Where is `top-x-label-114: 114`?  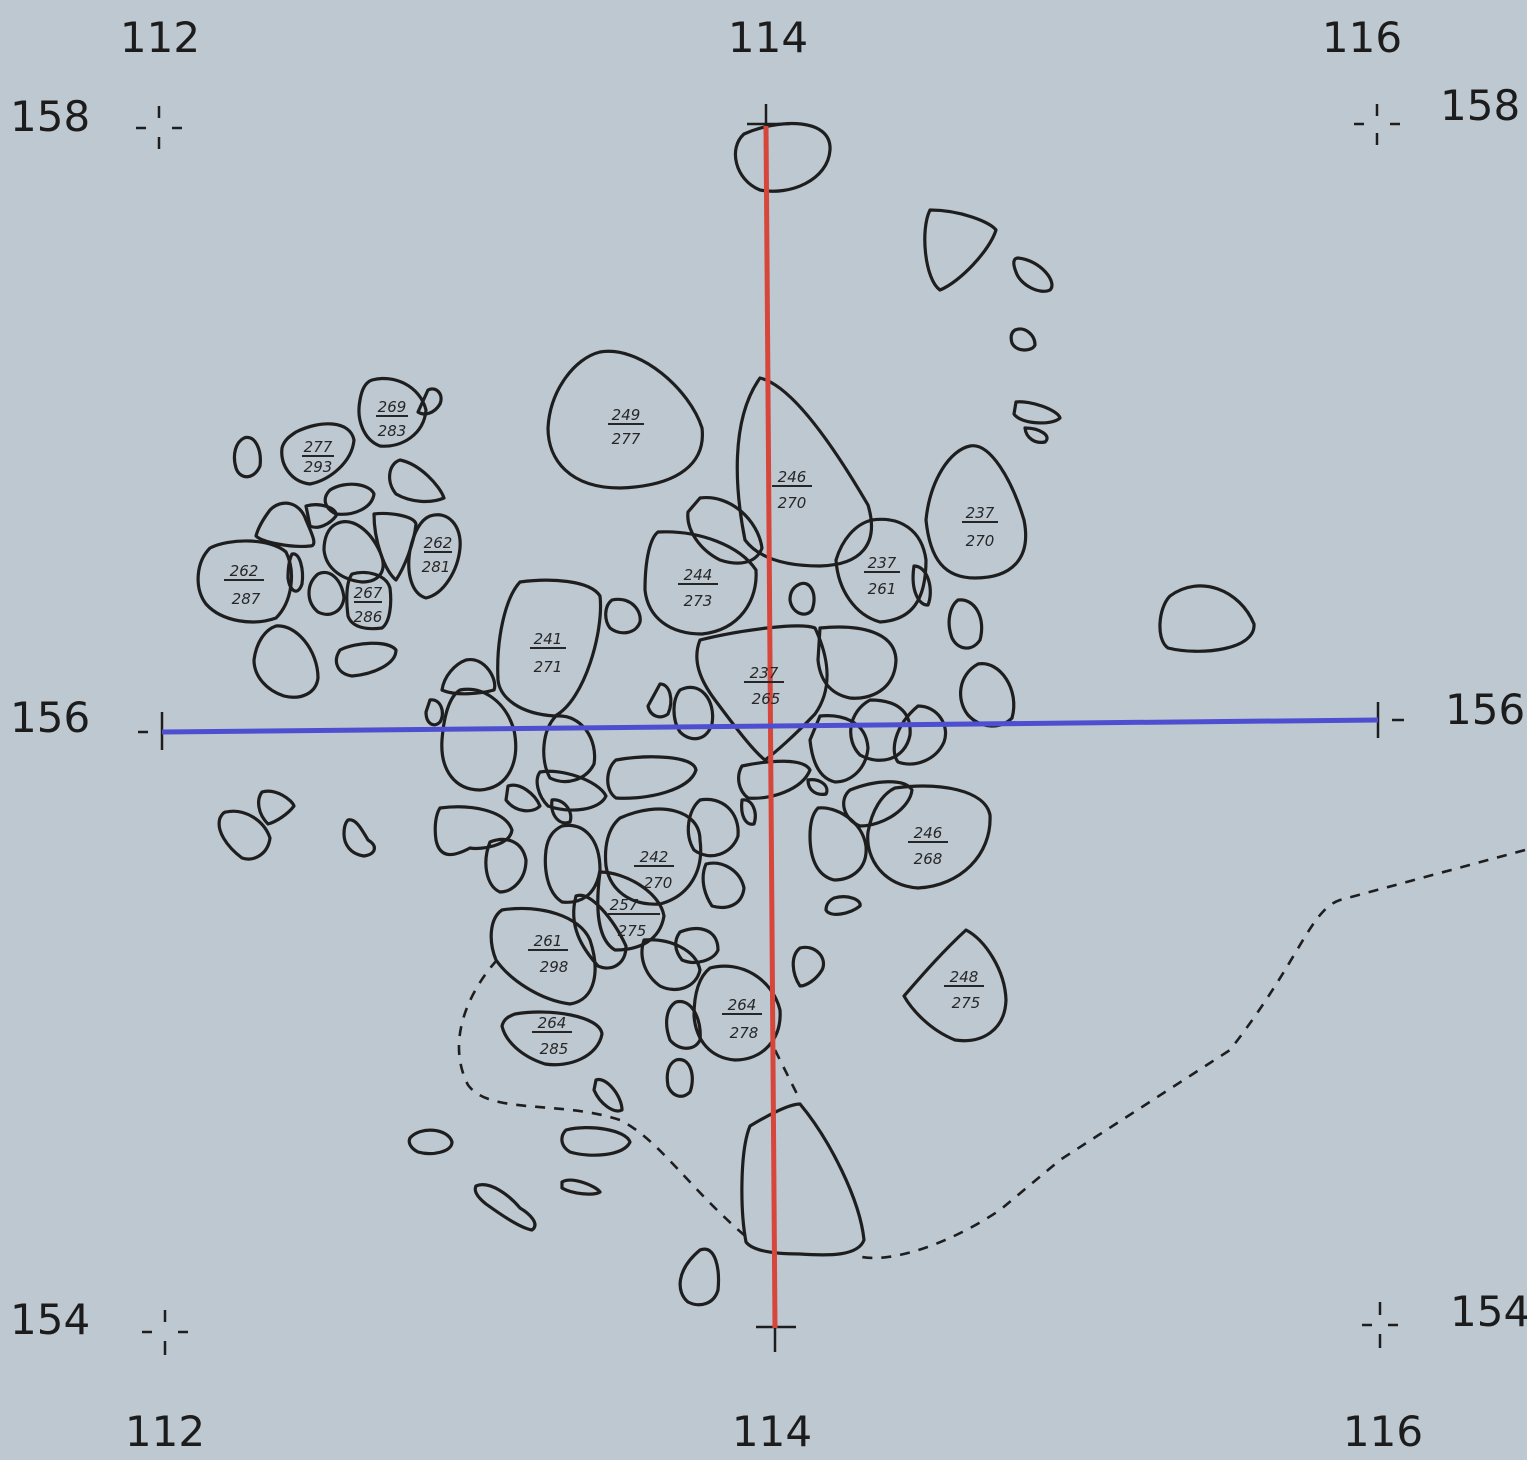
top-x-label-114: 114 is located at coordinates (768, 37).